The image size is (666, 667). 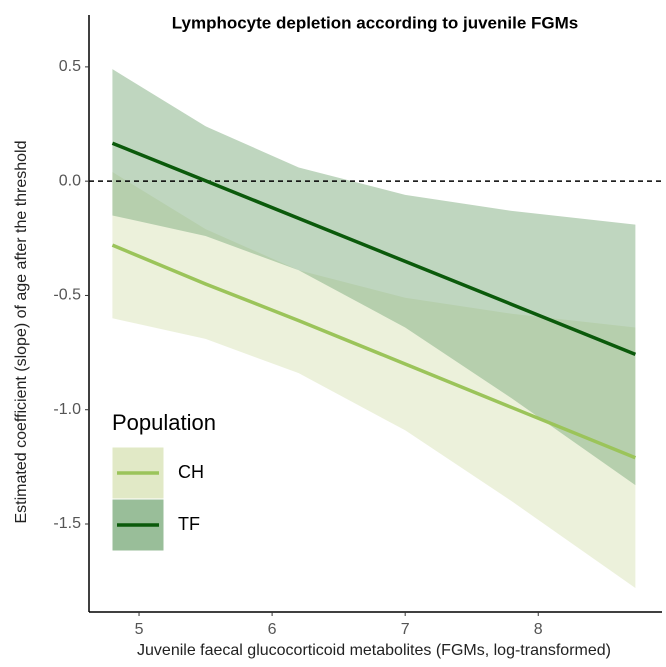 What do you see at coordinates (67, 295) in the screenshot?
I see `y-tick-label: -0.5` at bounding box center [67, 295].